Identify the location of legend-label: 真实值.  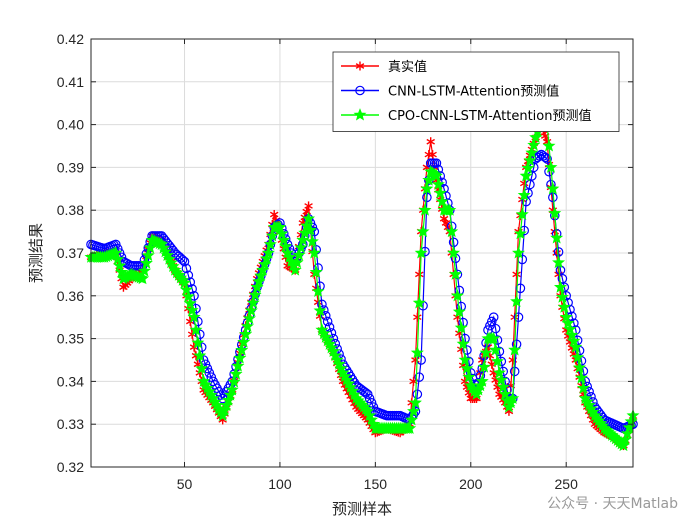
(407, 67).